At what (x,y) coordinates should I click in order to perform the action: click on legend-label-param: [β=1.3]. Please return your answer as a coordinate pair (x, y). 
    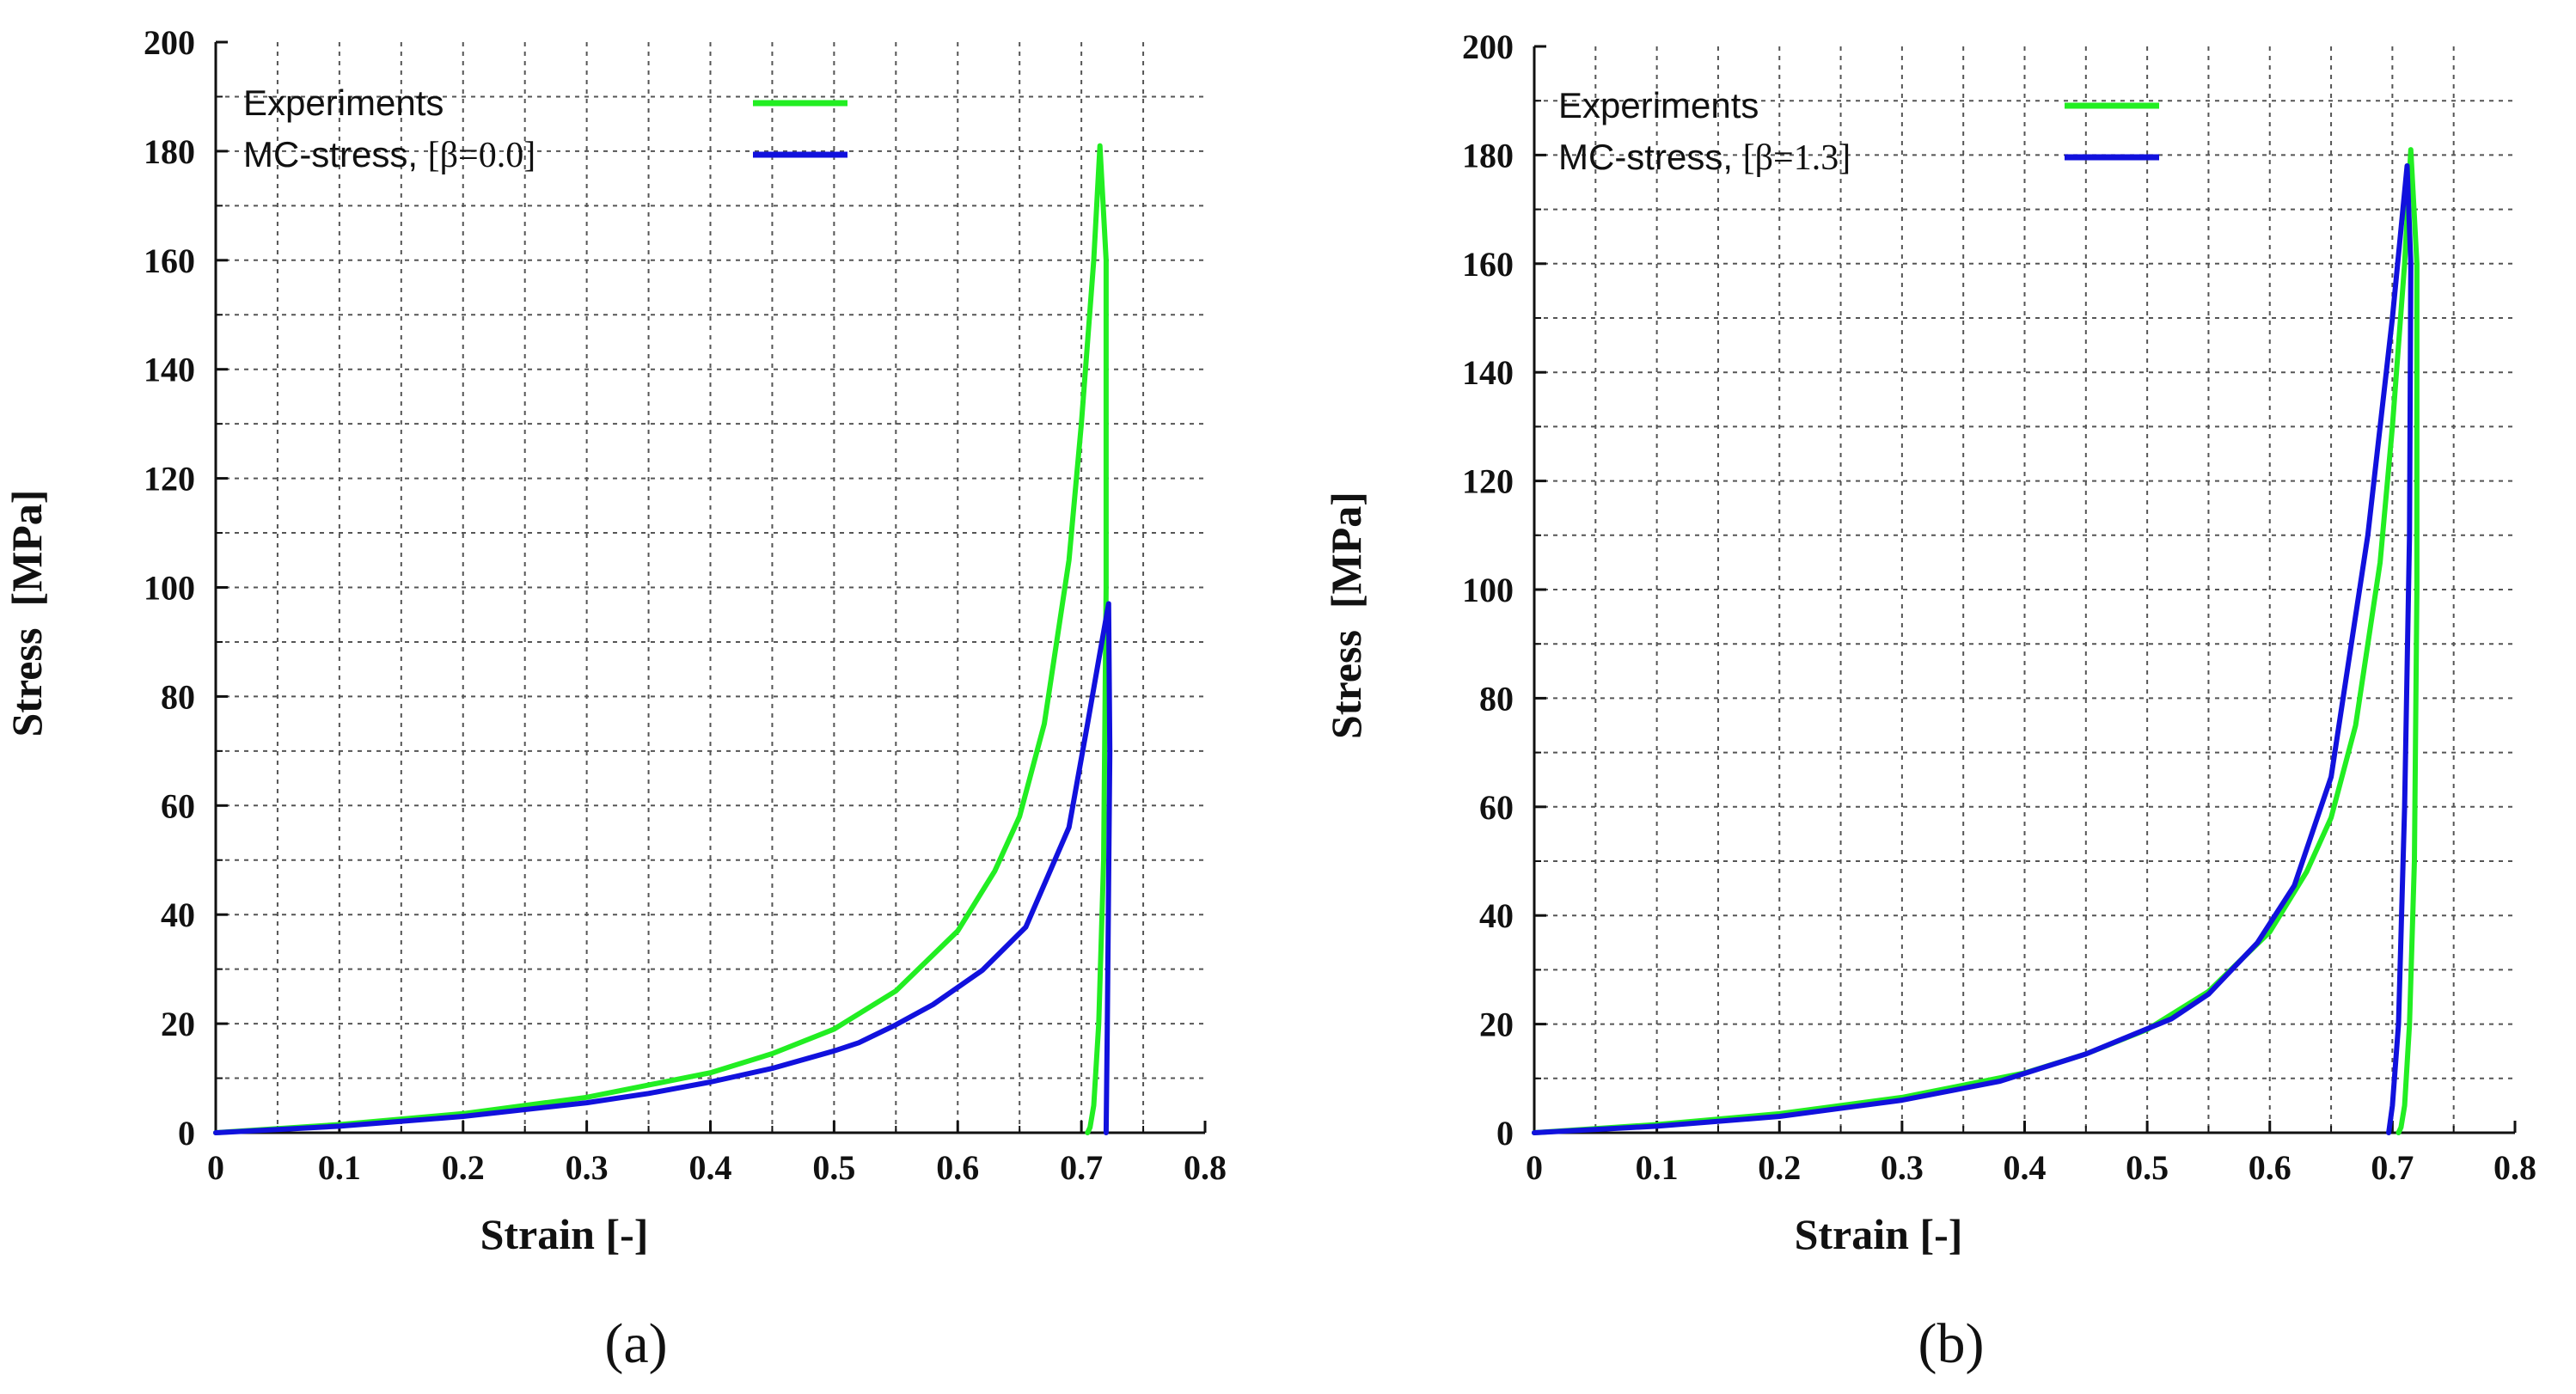
    Looking at the image, I should click on (1797, 158).